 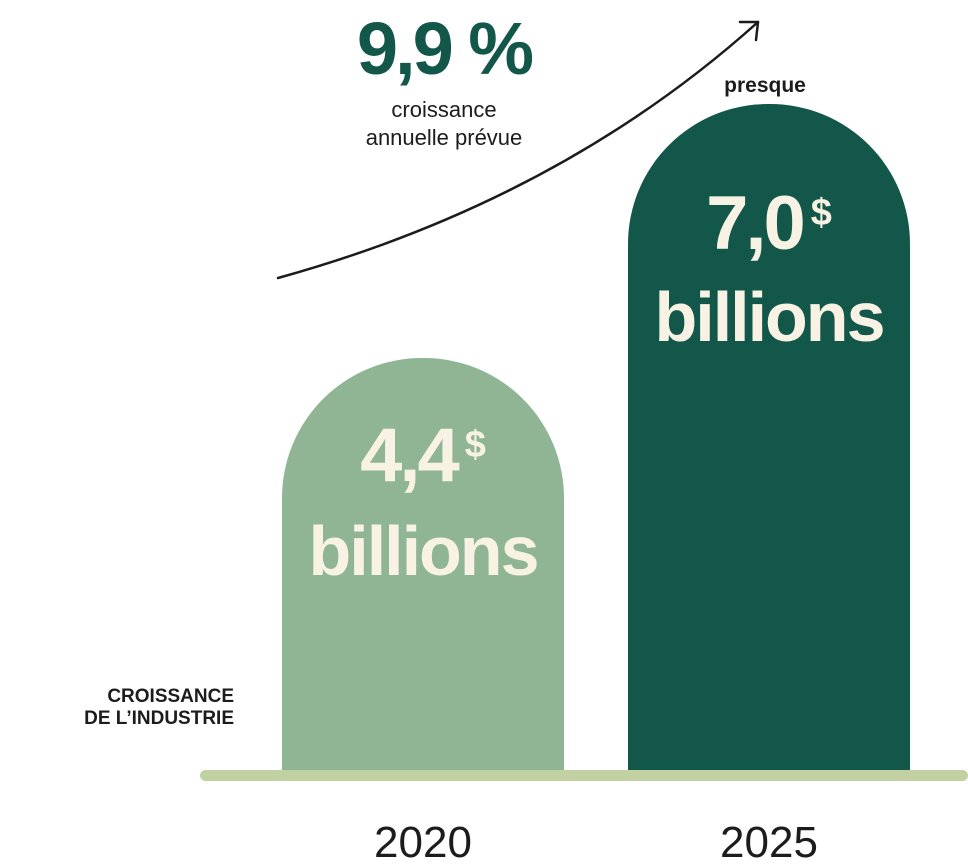 I want to click on growth-rate-caption: croissance annuelle prévue, so click(x=444, y=124).